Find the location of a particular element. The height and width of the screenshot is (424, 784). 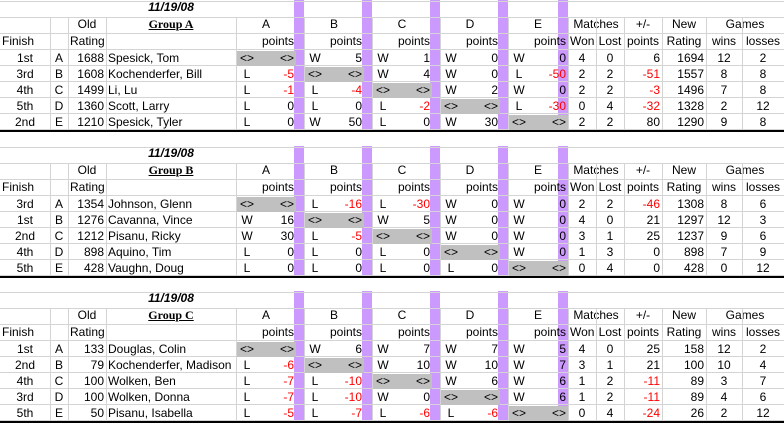

match-points: 1 is located at coordinates (426, 58).